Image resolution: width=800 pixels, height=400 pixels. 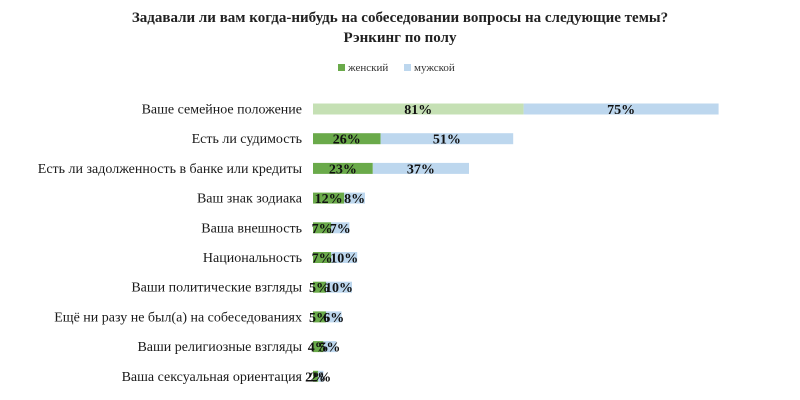 I want to click on value-label-male: 6%, so click(x=333, y=318).